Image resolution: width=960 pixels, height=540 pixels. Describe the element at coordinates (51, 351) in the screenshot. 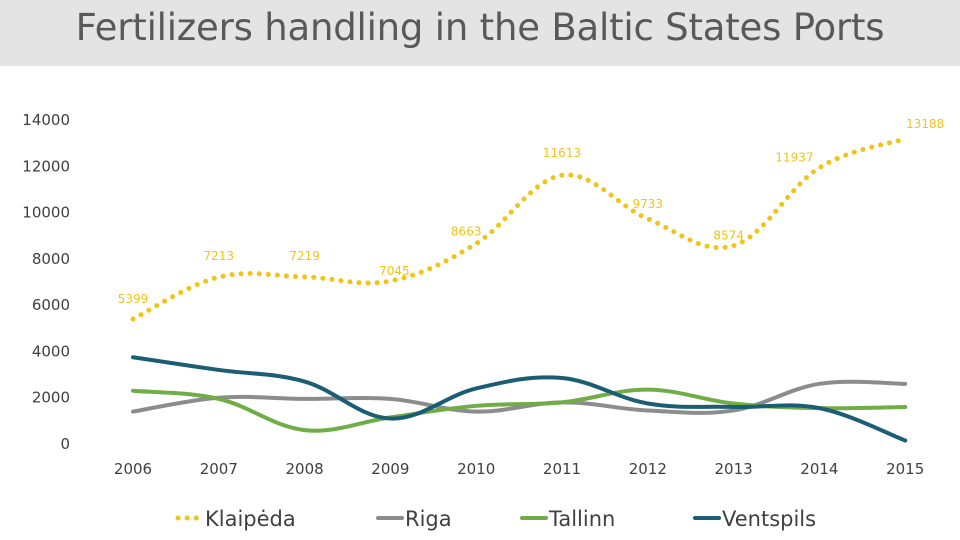

I see `y-tick-label: 4000` at that location.